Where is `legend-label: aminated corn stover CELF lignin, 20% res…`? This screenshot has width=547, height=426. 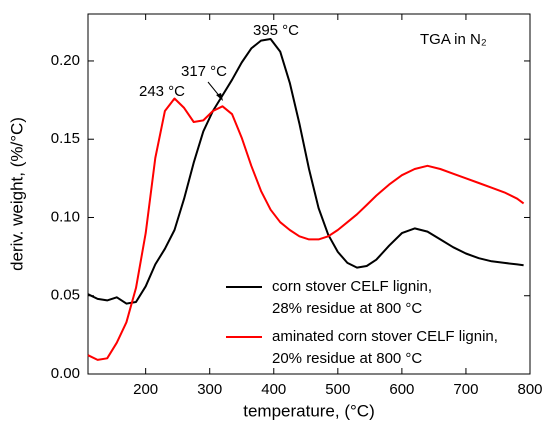 legend-label: aminated corn stover CELF lignin, 20% res… is located at coordinates (385, 347).